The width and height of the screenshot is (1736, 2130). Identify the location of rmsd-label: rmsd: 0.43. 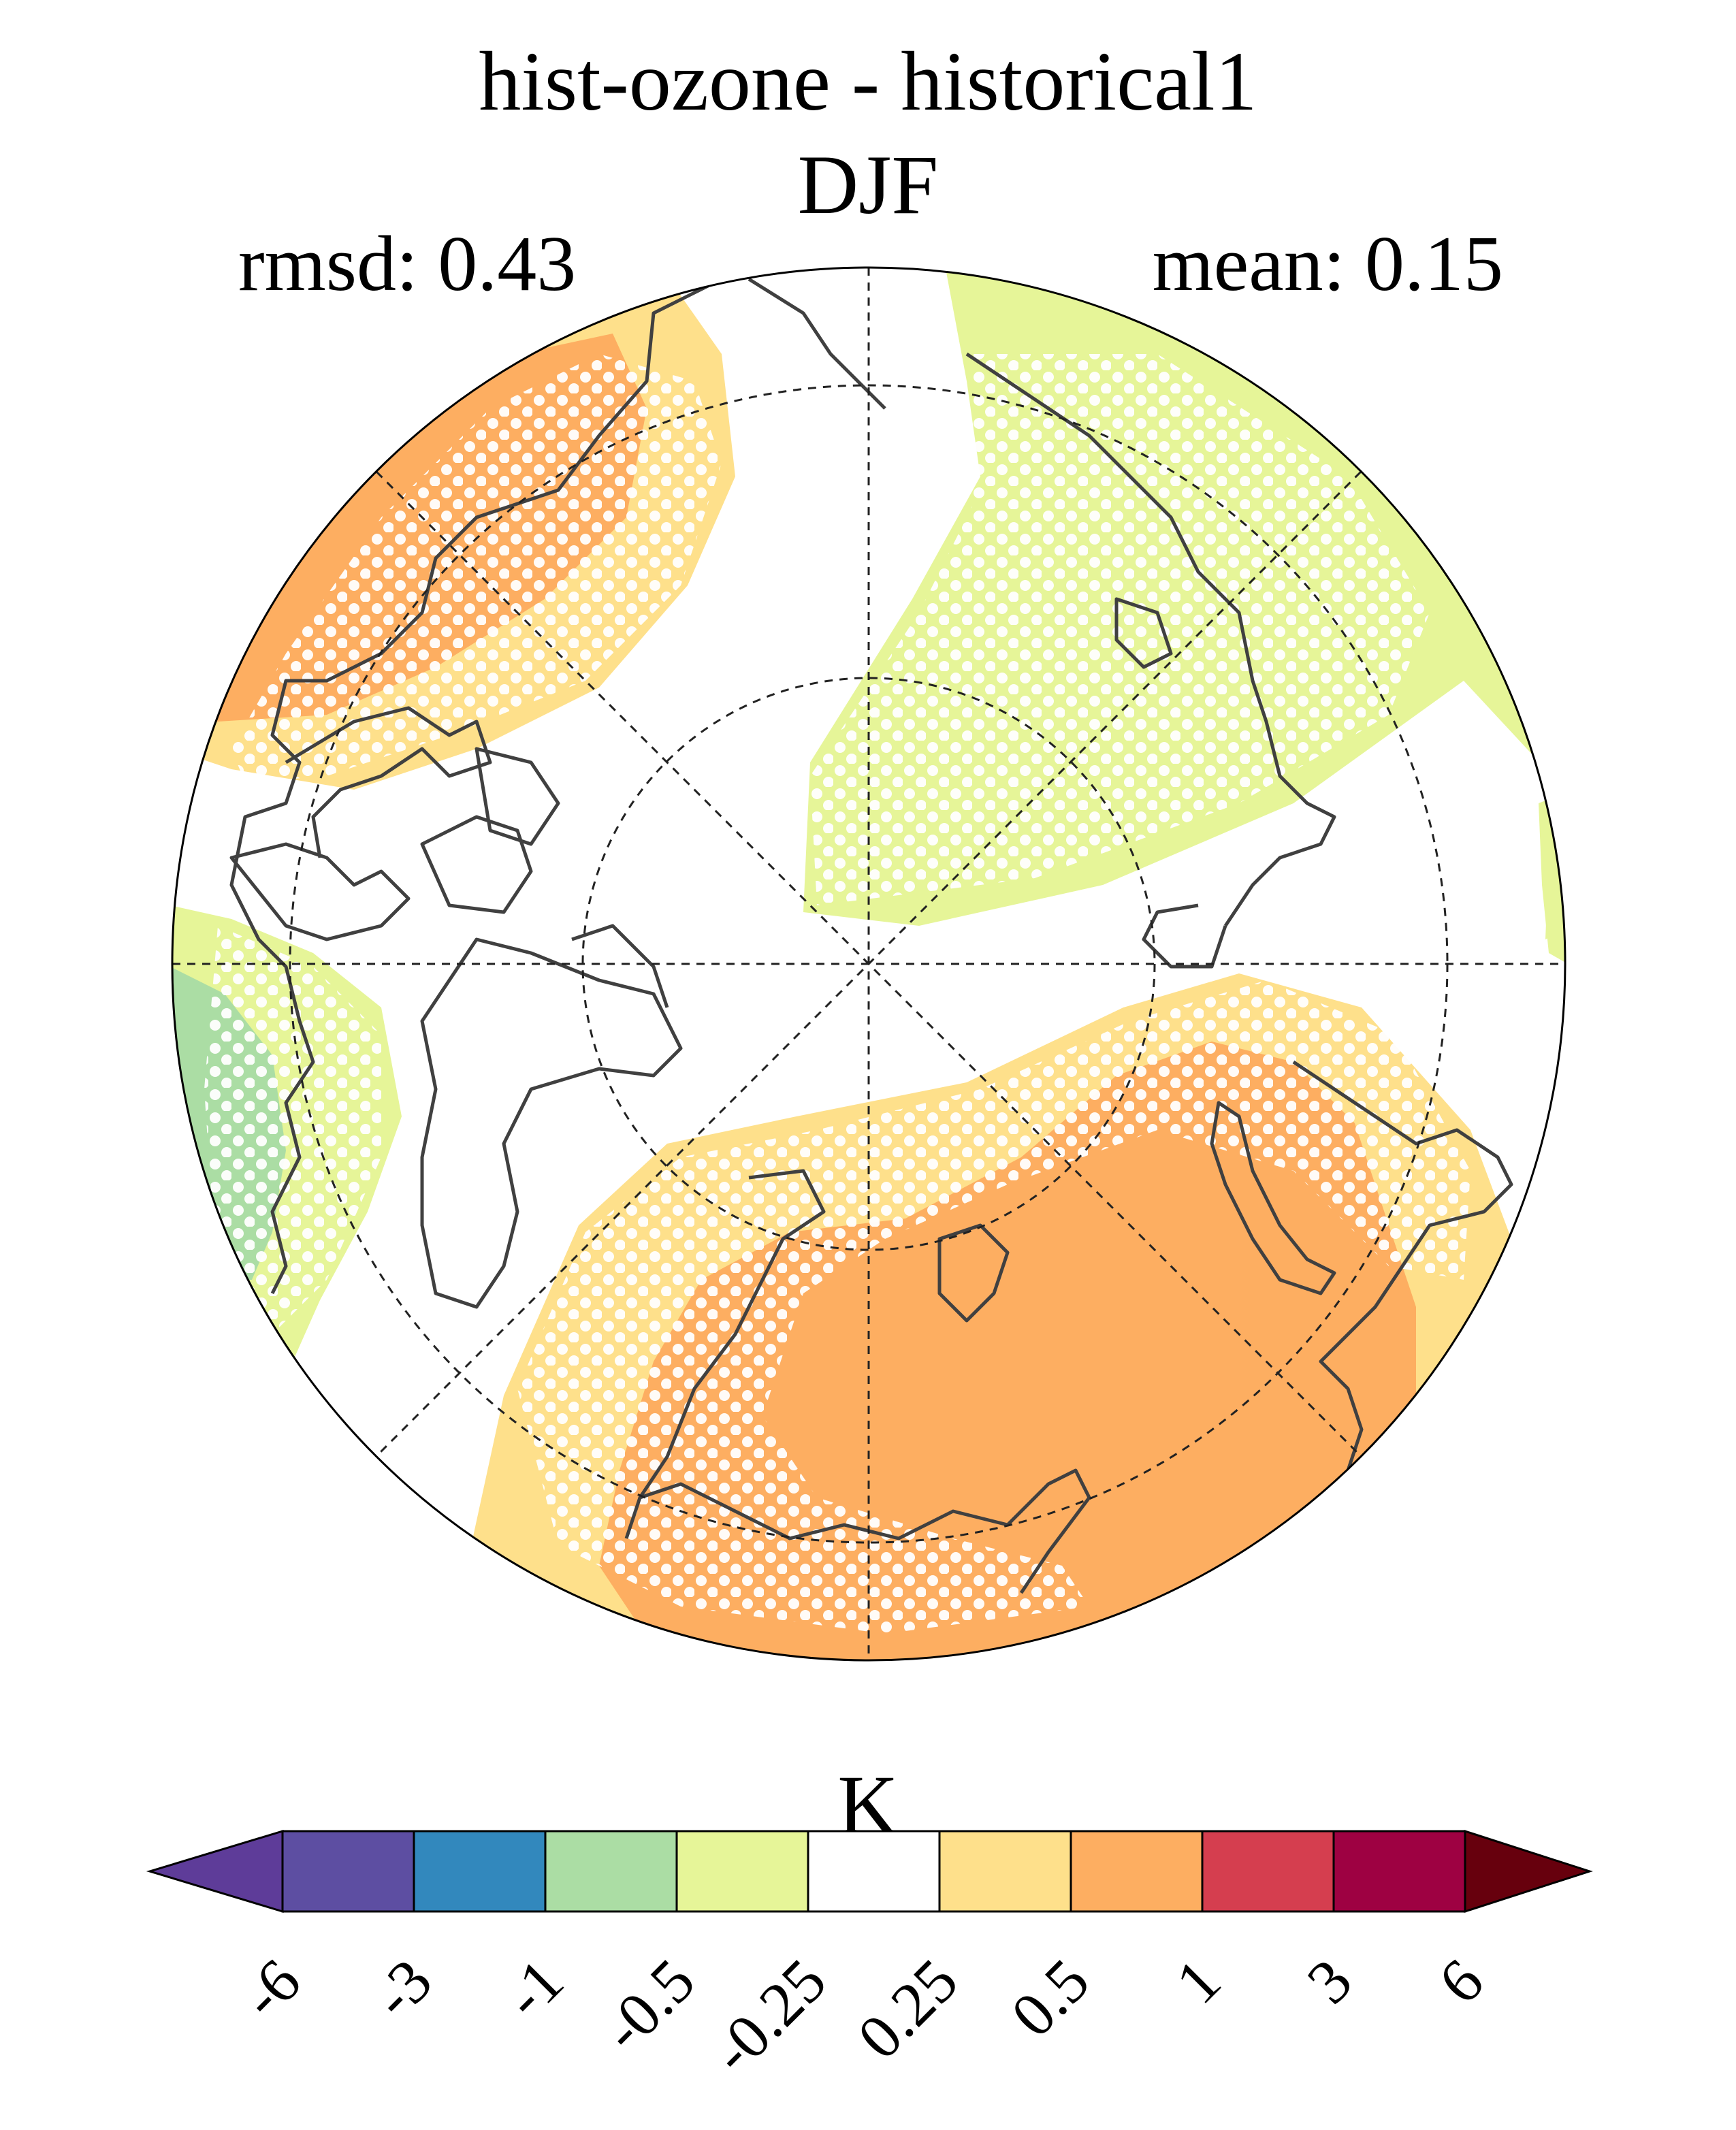
(407, 264).